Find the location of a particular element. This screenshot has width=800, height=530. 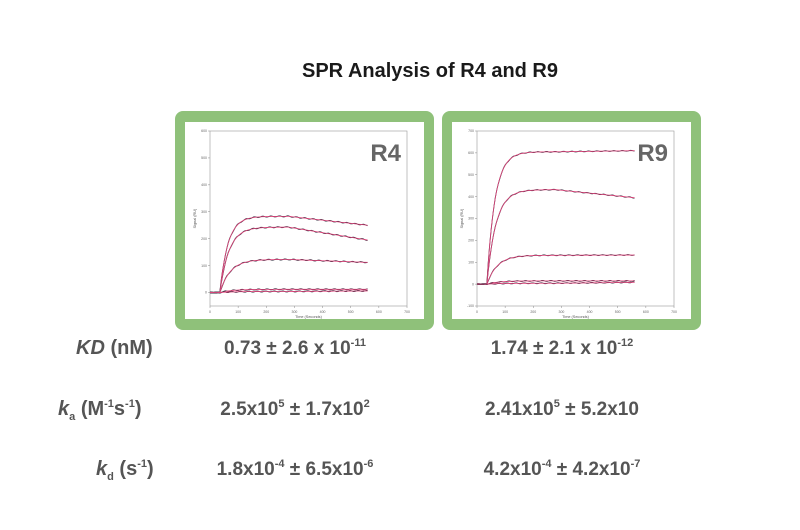

r9-ka-b: ± 5.2x10 is located at coordinates (599, 409).